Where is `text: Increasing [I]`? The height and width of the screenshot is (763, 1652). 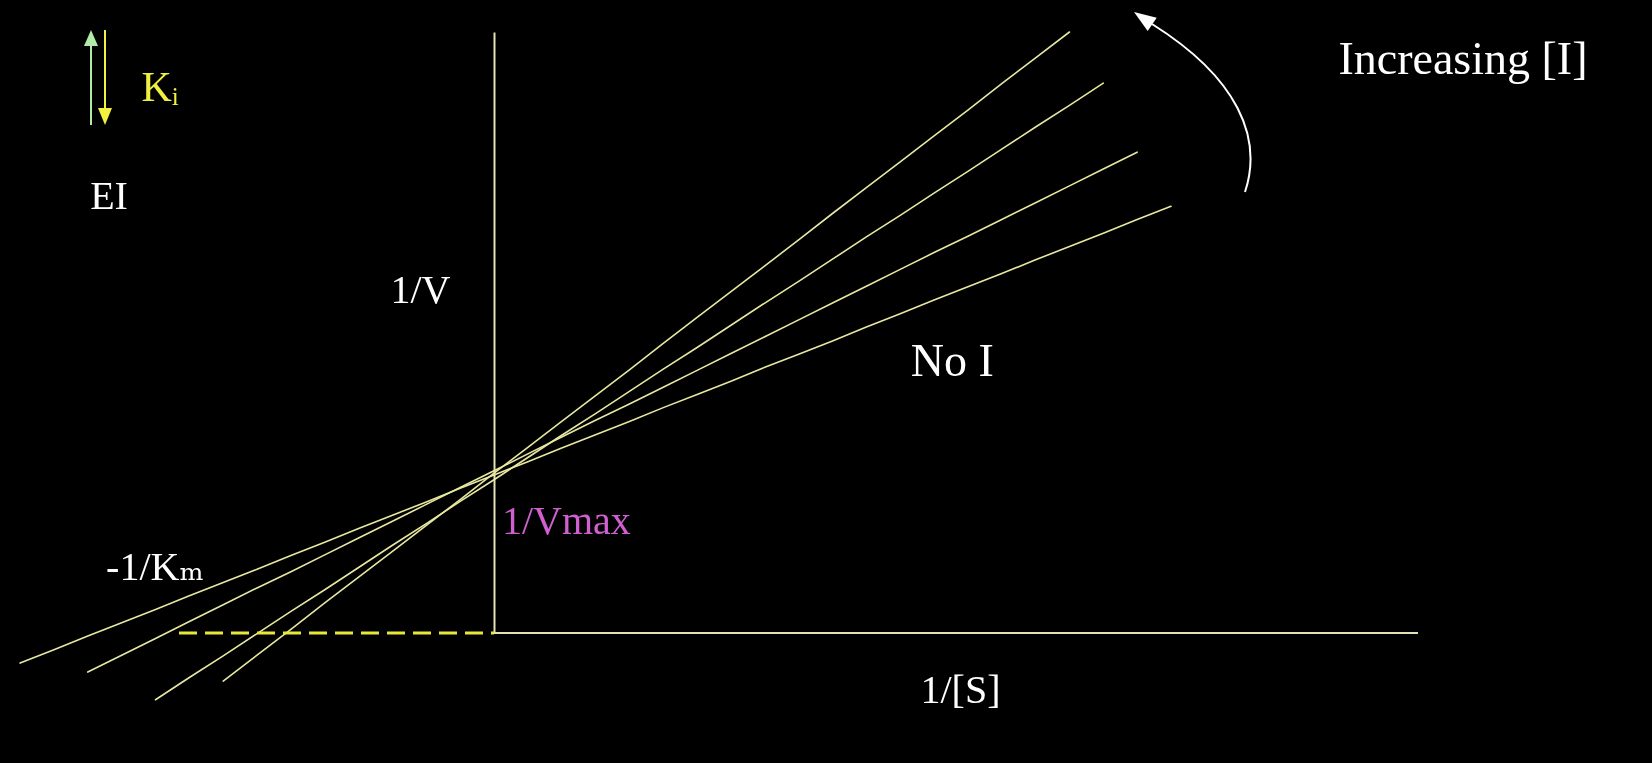 text: Increasing [I] is located at coordinates (1463, 58).